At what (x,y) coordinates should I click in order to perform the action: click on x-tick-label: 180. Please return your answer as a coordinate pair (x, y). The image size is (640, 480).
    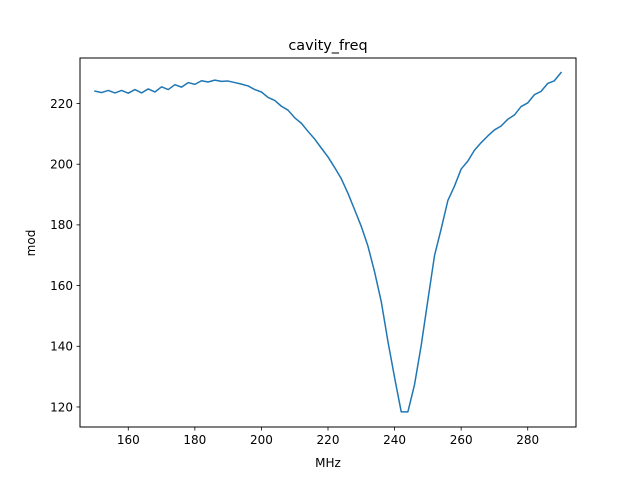
    Looking at the image, I should click on (194, 440).